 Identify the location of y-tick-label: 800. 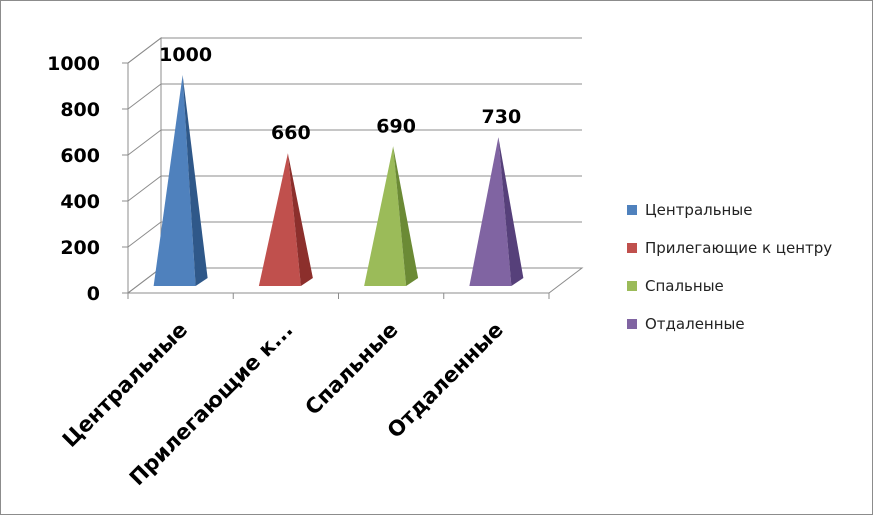
(80, 110).